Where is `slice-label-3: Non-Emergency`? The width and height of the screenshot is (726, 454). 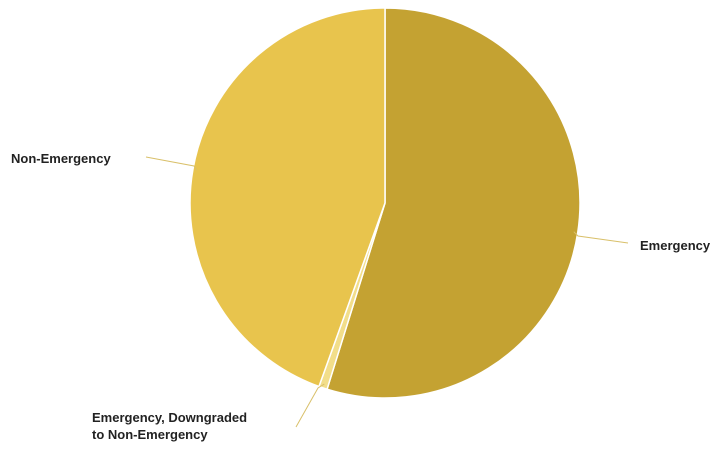 slice-label-3: Non-Emergency is located at coordinates (61, 158).